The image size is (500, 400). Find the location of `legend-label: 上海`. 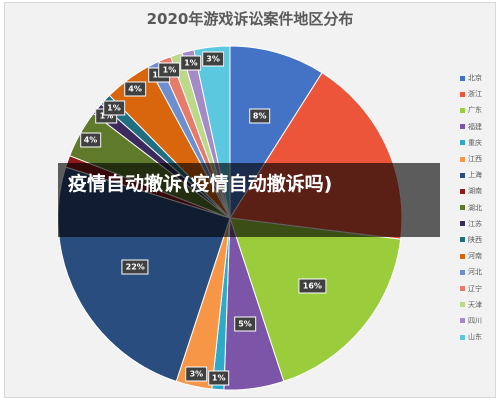

legend-label: 上海 is located at coordinates (475, 175).